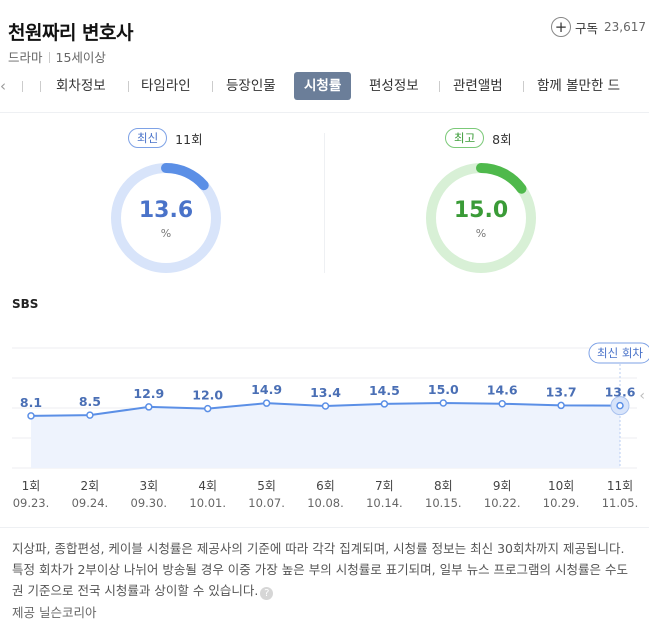  I want to click on program-meta: 드라마 15세이상, so click(57, 56).